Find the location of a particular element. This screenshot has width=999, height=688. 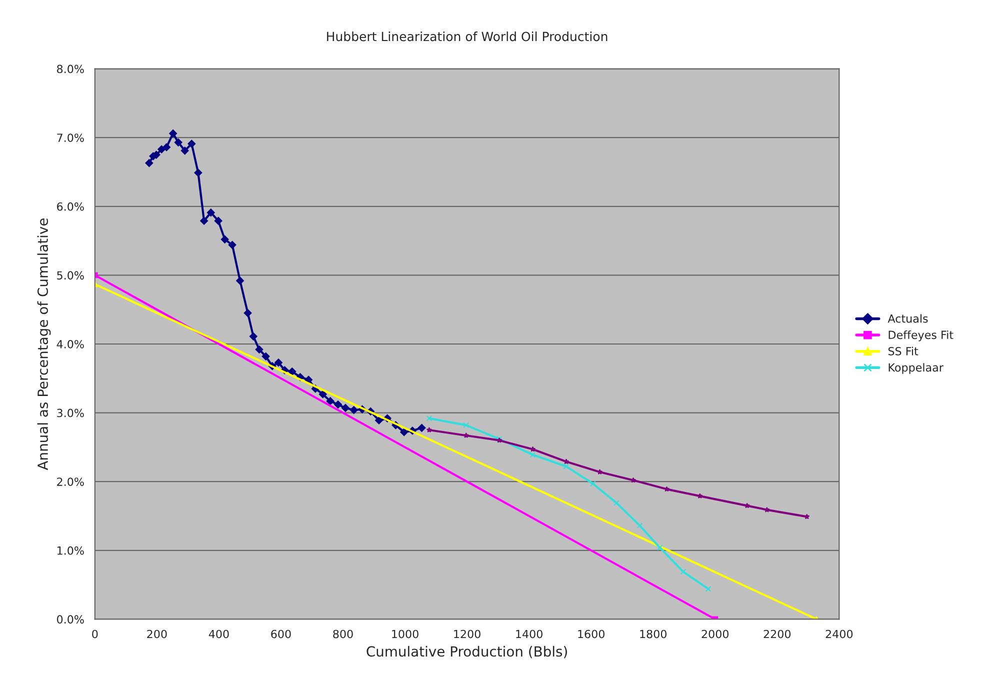

x-tick-label: 1000 is located at coordinates (405, 634).